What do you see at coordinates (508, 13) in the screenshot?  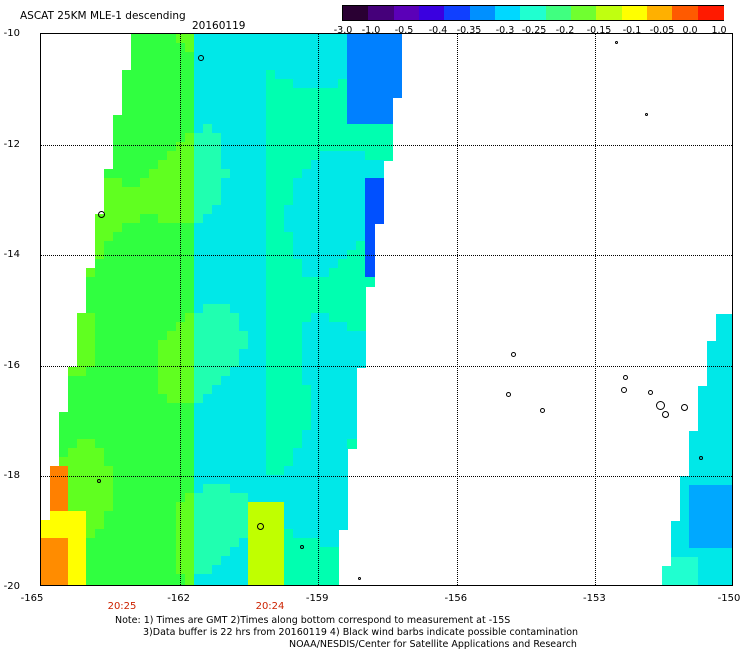 I see `colorbar-segment` at bounding box center [508, 13].